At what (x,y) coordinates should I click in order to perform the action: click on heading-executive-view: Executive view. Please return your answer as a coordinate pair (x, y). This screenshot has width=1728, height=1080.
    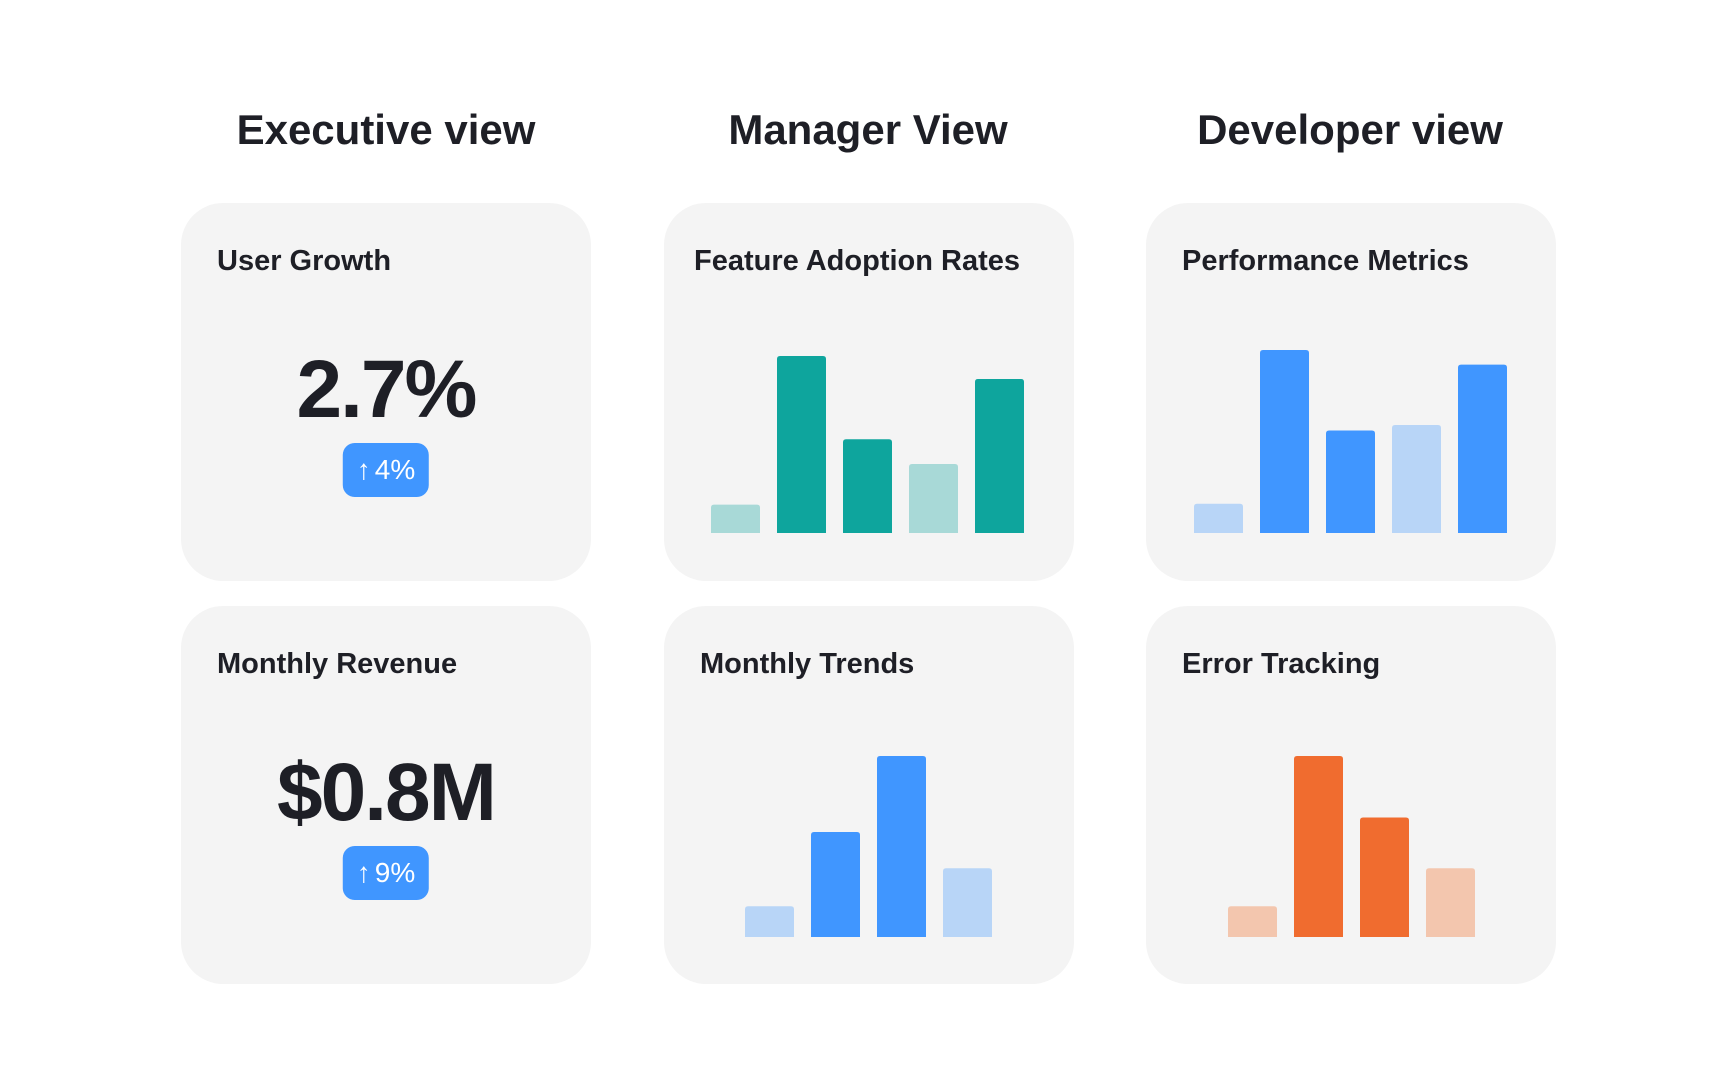
    Looking at the image, I should click on (386, 129).